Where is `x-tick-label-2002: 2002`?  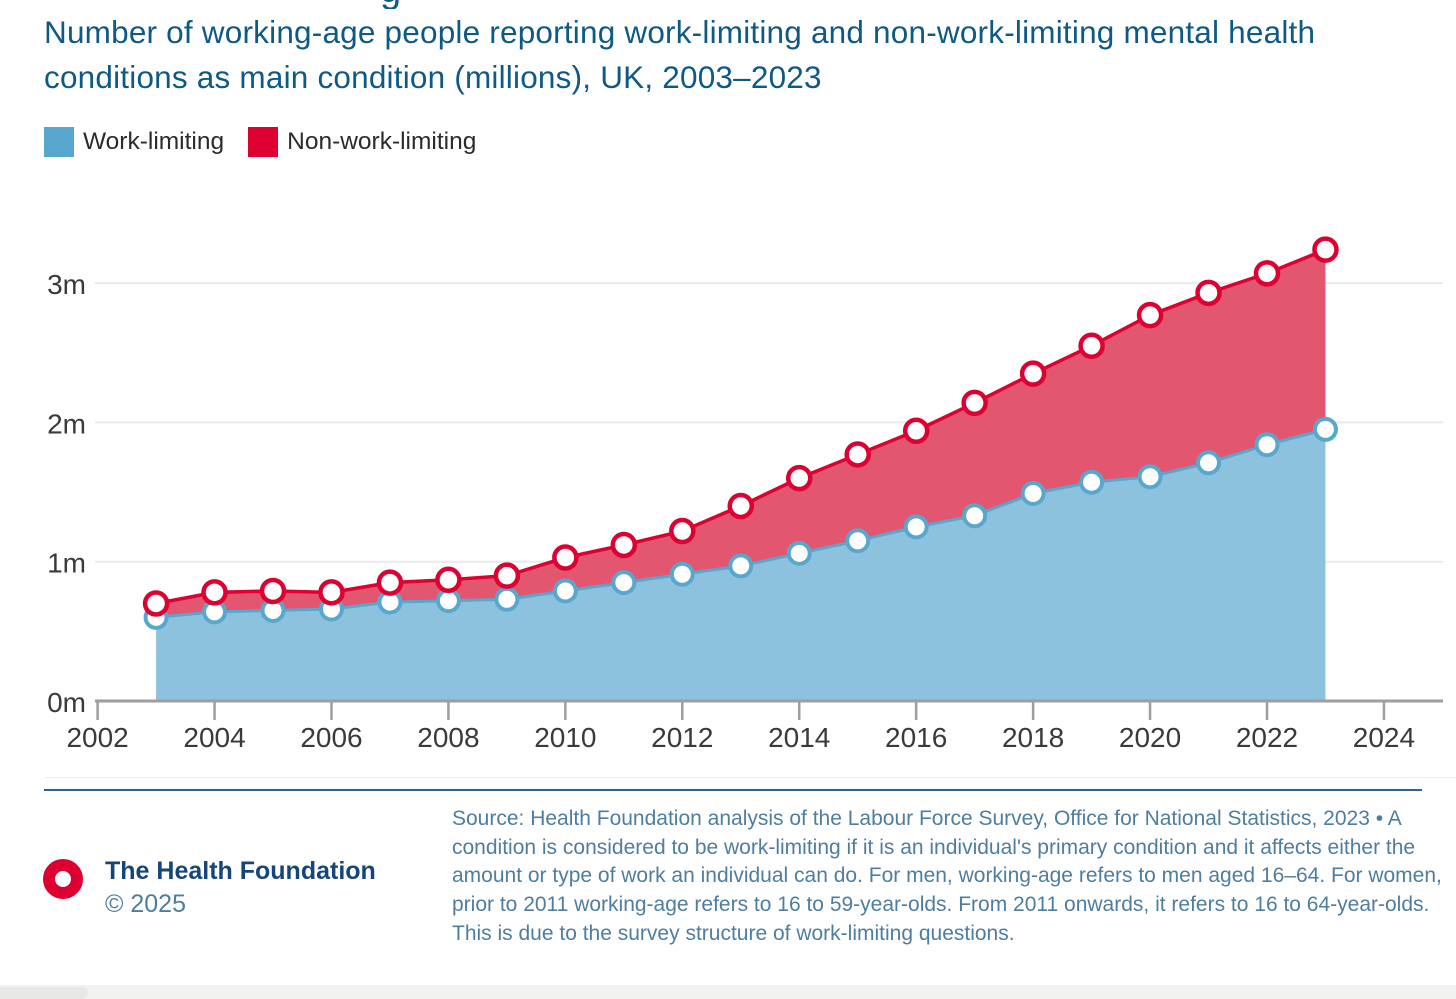 x-tick-label-2002: 2002 is located at coordinates (97, 737).